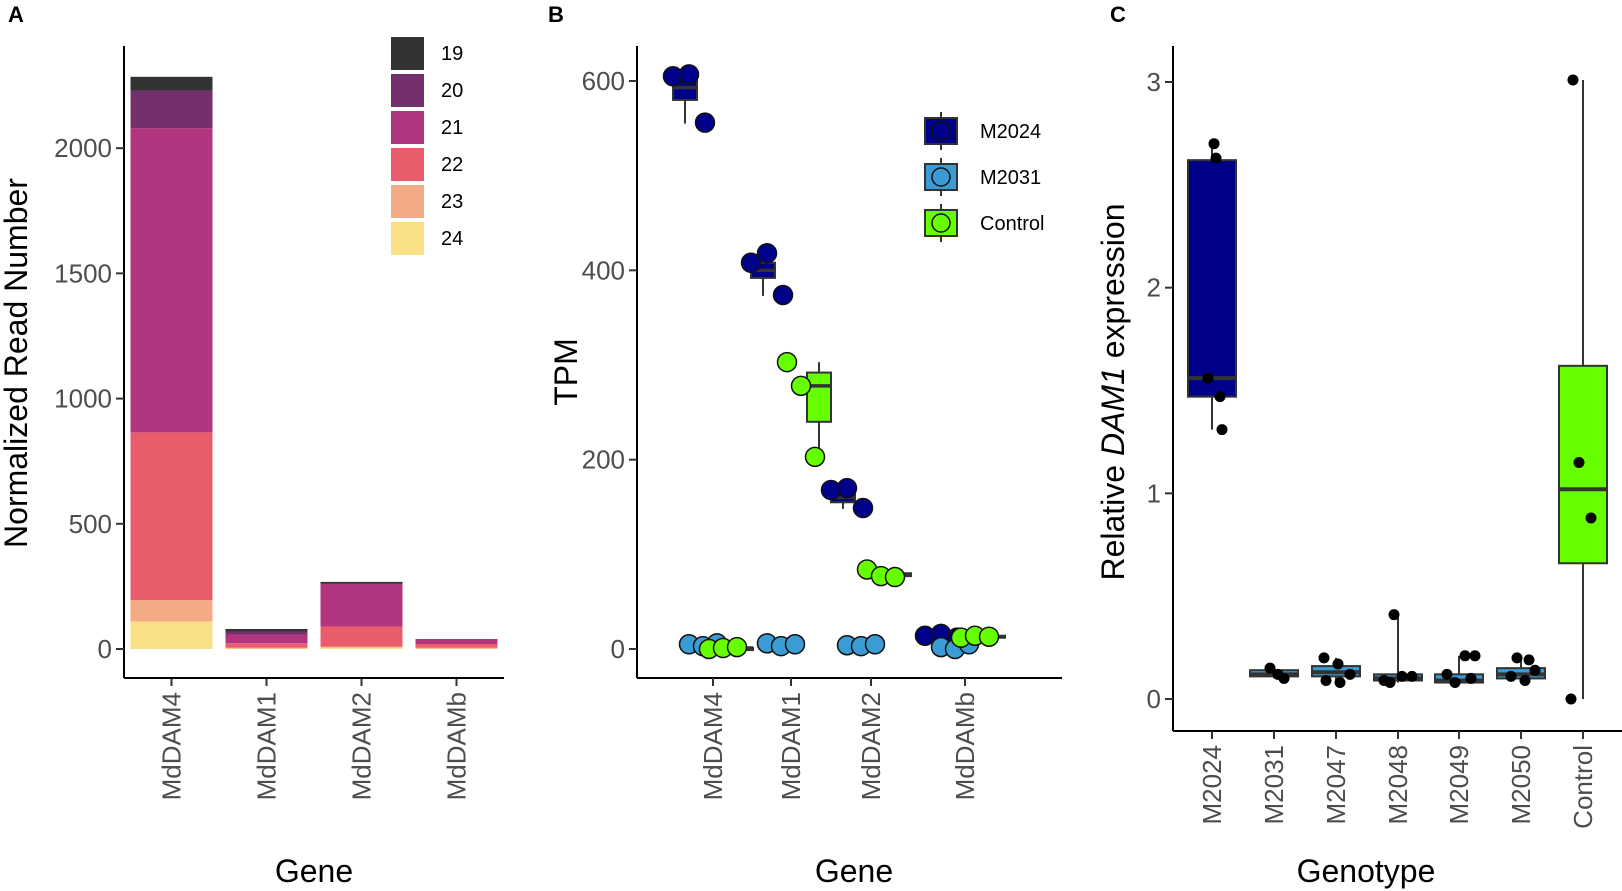 Image resolution: width=1622 pixels, height=891 pixels. What do you see at coordinates (863, 508) in the screenshot?
I see `point-m2024-mddam2` at bounding box center [863, 508].